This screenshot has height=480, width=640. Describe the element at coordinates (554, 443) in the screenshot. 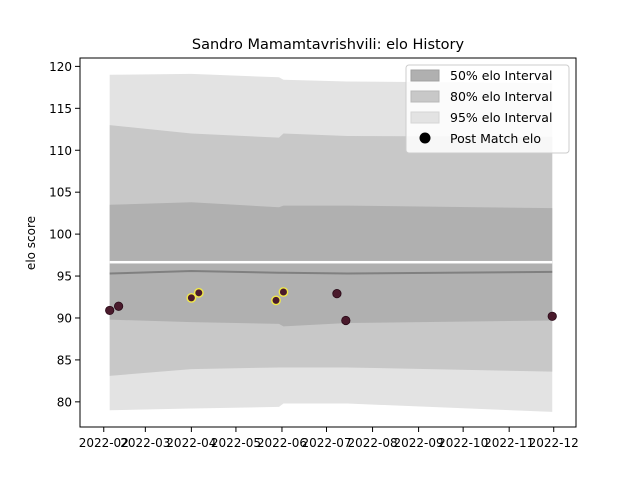

I see `x-tick-label-2022-12: 2022-12` at that location.